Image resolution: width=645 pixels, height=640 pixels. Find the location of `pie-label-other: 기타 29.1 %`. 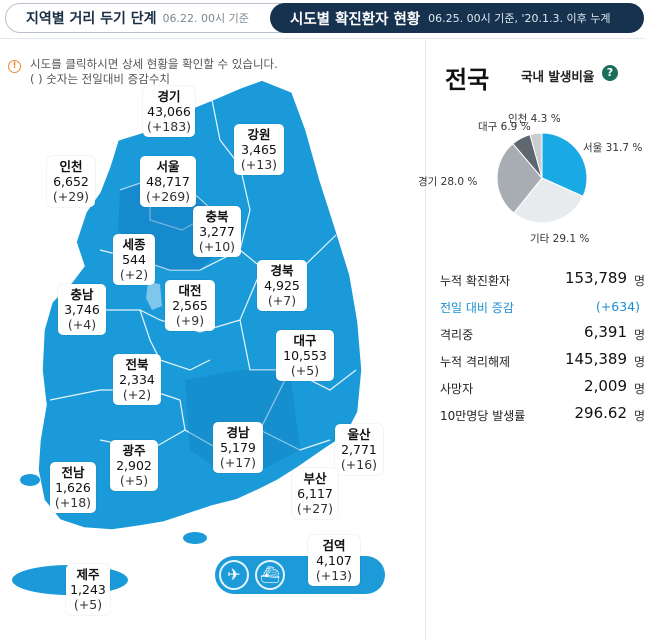

pie-label-other: 기타 29.1 % is located at coordinates (560, 239).